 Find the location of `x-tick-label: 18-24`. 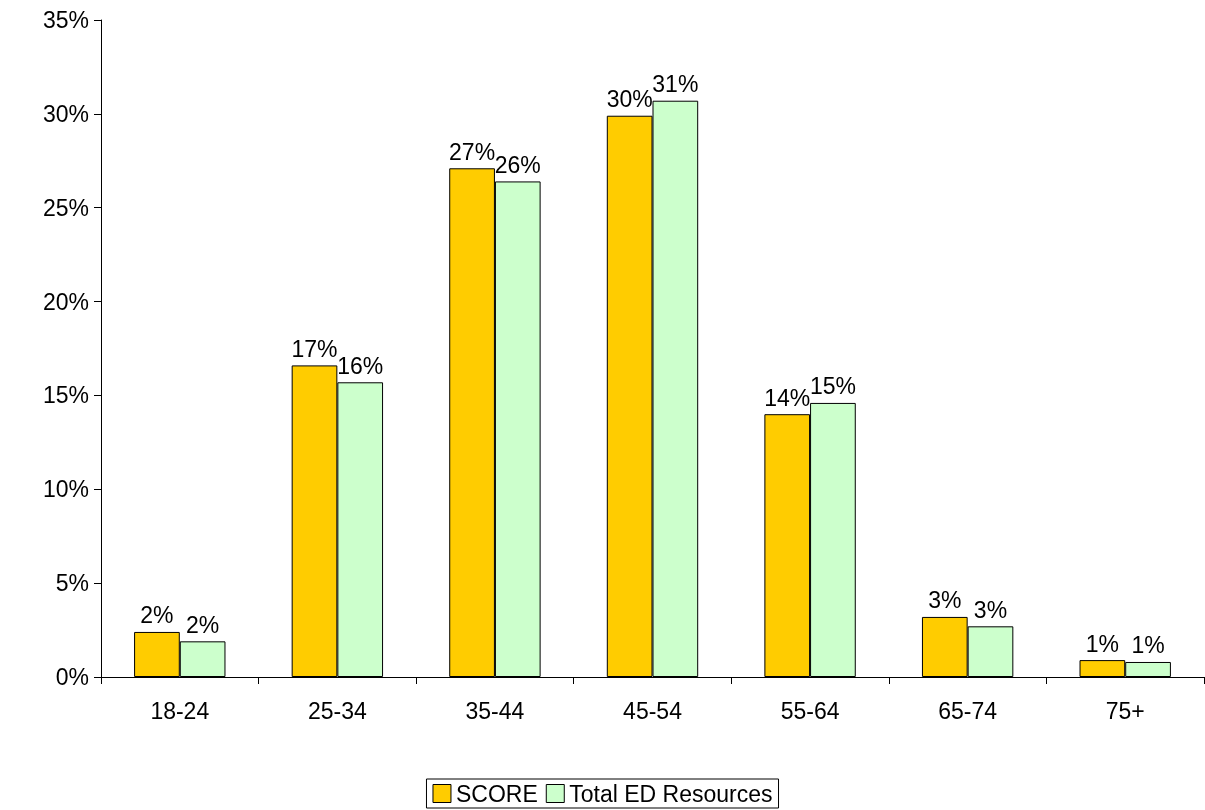

x-tick-label: 18-24 is located at coordinates (180, 710).